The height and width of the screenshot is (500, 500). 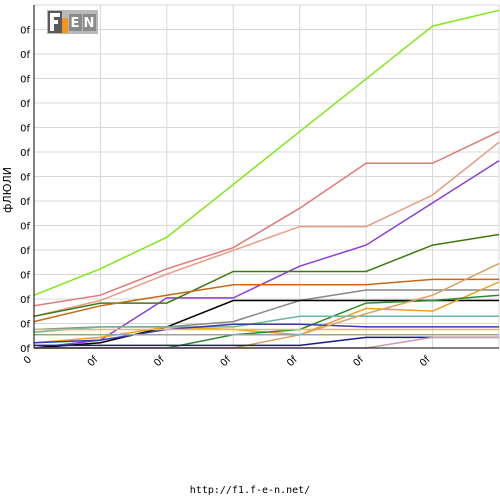 What do you see at coordinates (89, 23) in the screenshot?
I see `svg-text: N` at bounding box center [89, 23].